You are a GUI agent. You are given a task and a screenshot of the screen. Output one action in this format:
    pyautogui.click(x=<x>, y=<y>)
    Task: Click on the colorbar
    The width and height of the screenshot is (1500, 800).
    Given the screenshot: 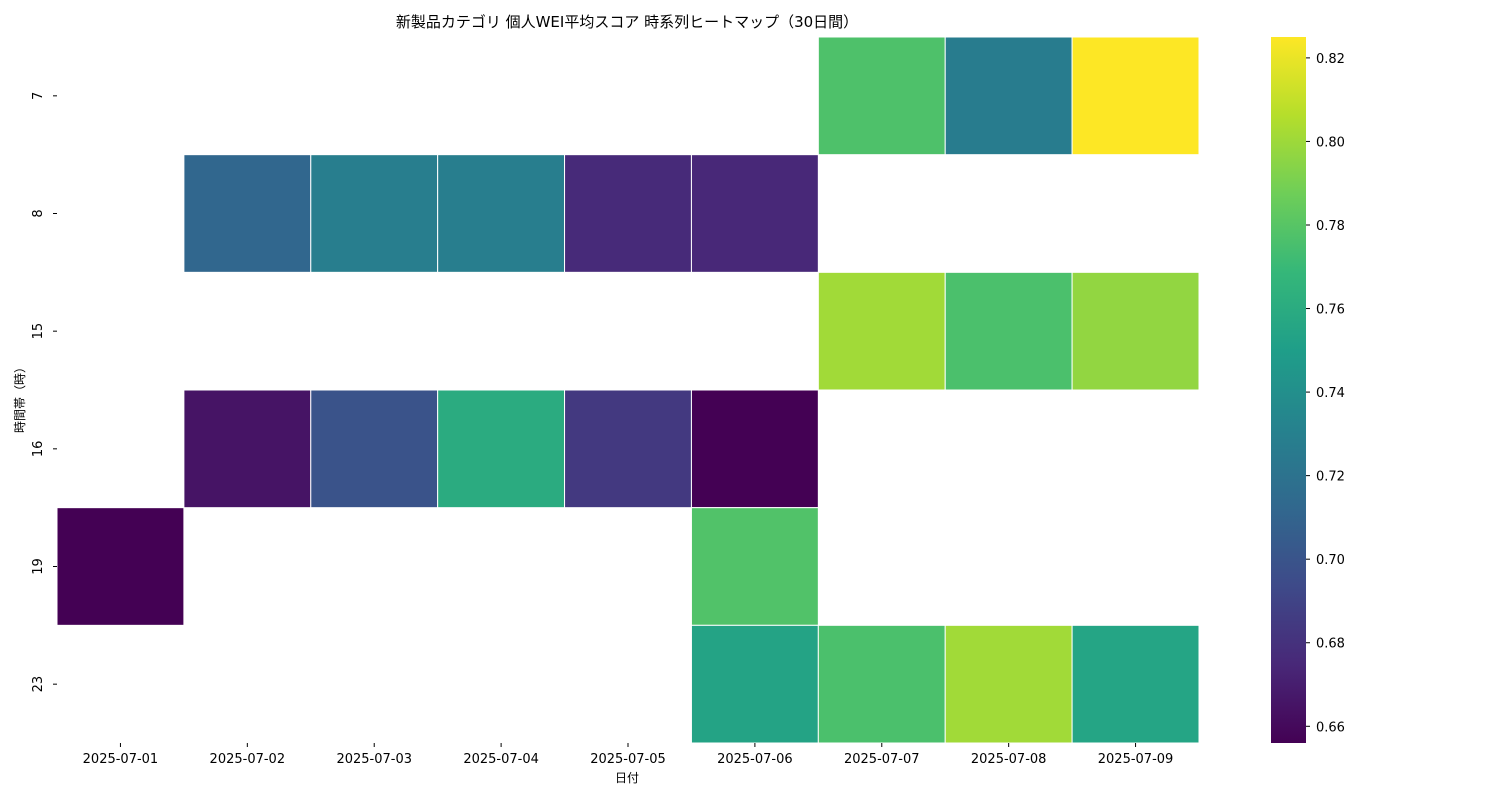 What is the action you would take?
    pyautogui.click(x=1288, y=390)
    